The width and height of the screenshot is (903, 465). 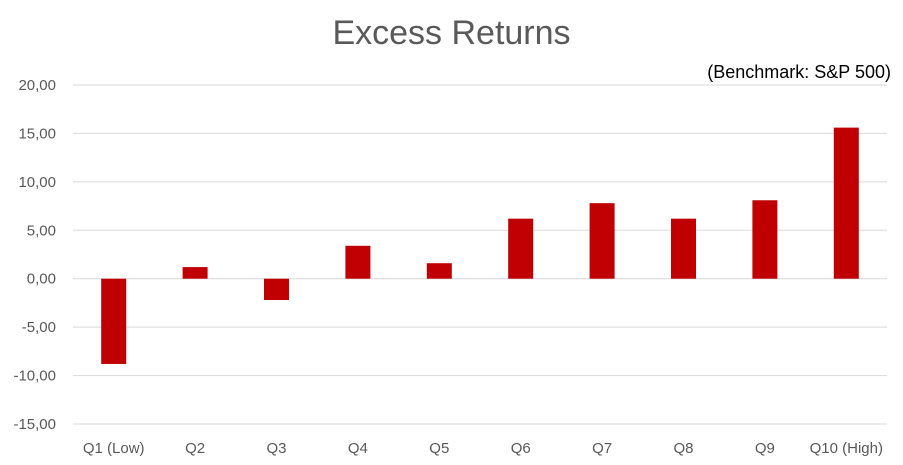 What do you see at coordinates (34, 376) in the screenshot?
I see `y-tick-label: -10,00` at bounding box center [34, 376].